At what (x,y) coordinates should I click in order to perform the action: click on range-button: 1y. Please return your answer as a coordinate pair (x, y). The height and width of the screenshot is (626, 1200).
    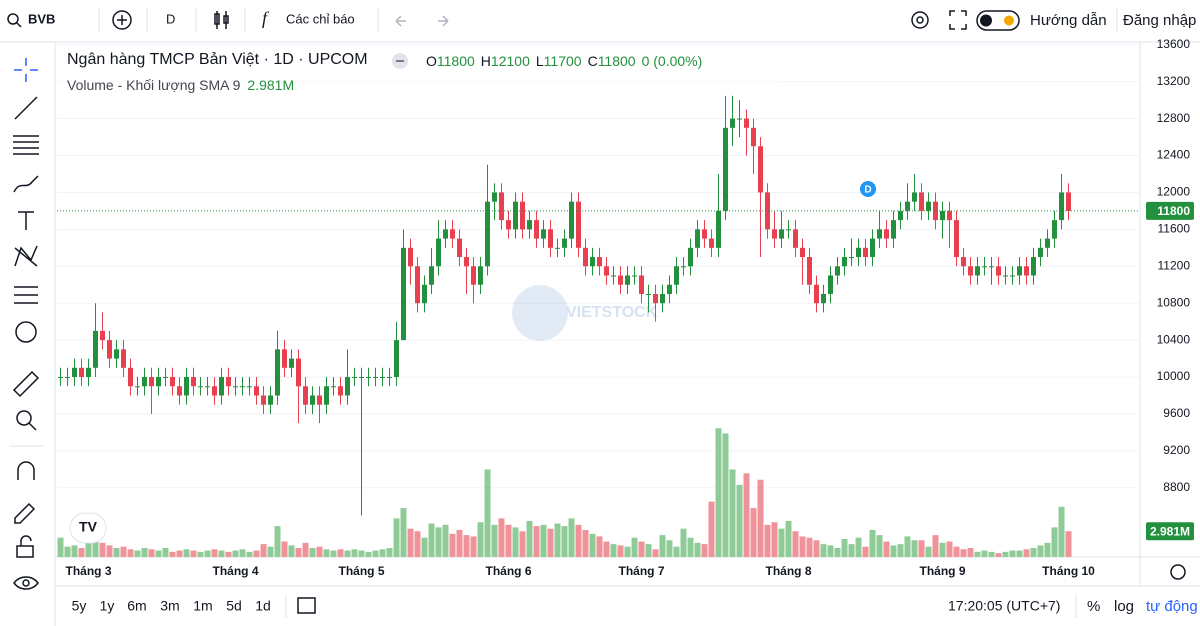
    Looking at the image, I should click on (107, 606).